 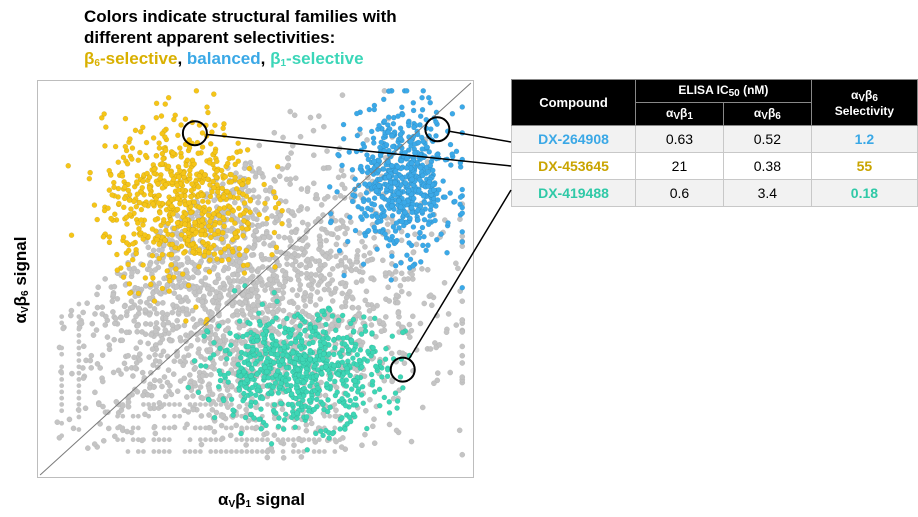 What do you see at coordinates (180, 58) in the screenshot?
I see `legend-sep-1: ,` at bounding box center [180, 58].